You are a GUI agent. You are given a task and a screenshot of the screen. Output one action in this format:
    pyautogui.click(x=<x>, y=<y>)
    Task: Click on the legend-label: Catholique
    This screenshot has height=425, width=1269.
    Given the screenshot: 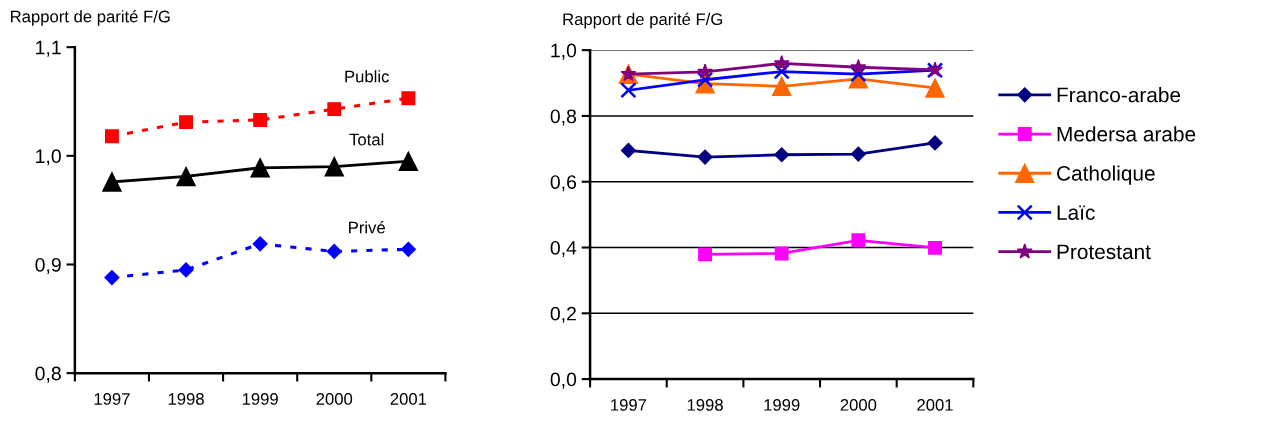 What is the action you would take?
    pyautogui.click(x=1106, y=175)
    